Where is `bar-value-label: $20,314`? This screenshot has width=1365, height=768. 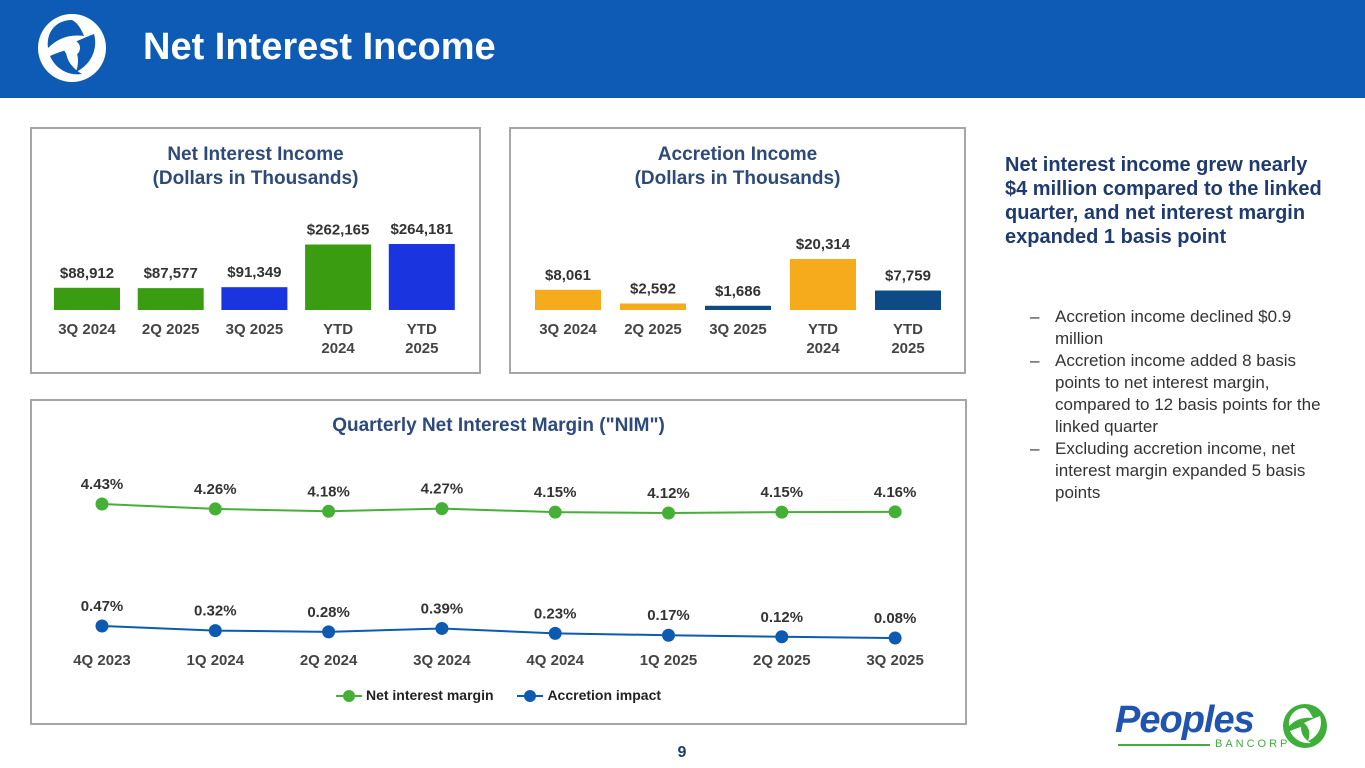
bar-value-label: $20,314 is located at coordinates (823, 244).